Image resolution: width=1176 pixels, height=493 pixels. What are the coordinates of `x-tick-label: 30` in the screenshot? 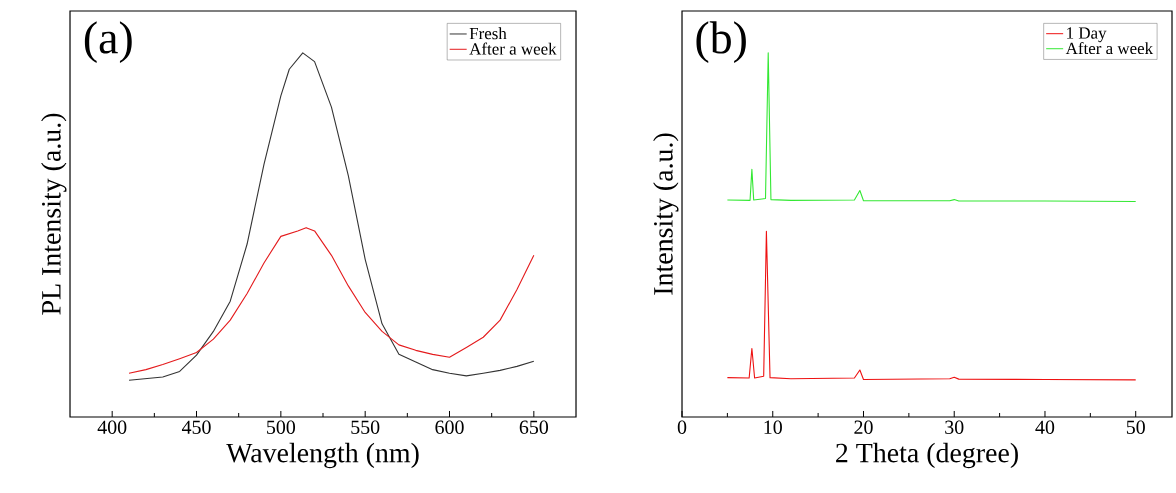 It's located at (954, 427).